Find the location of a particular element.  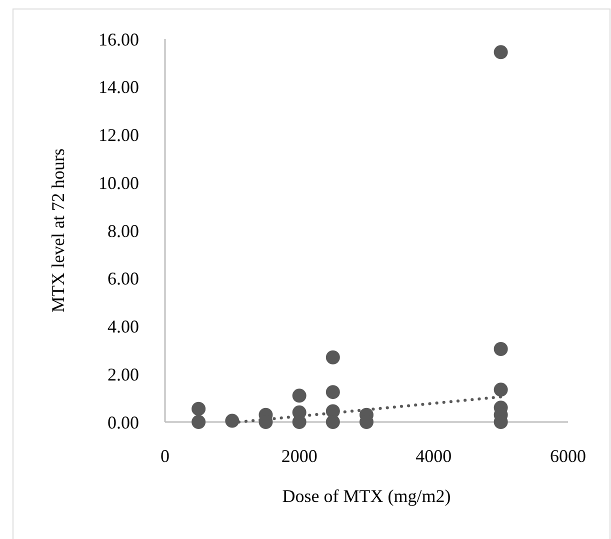

y-tick-label: 4.00 is located at coordinates (123, 326).